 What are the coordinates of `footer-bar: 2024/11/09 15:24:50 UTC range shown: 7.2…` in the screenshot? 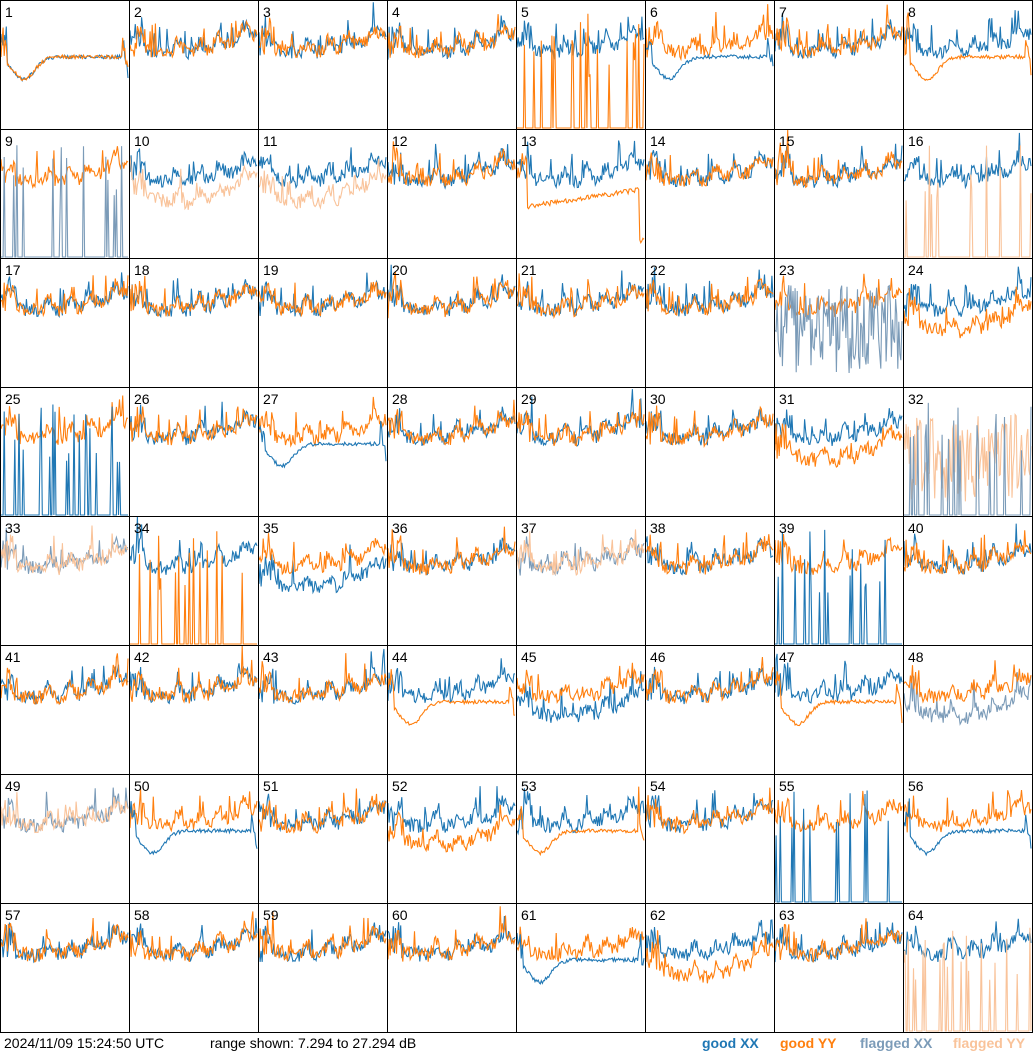 It's located at (516, 1043).